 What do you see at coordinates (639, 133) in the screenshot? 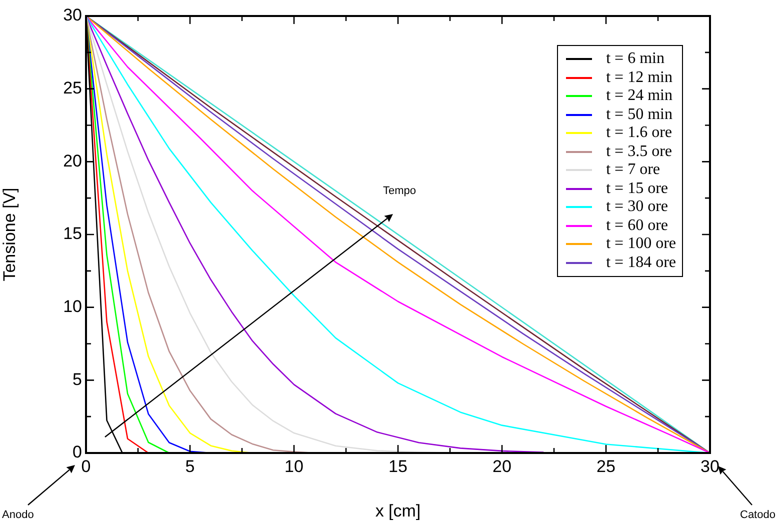
I see `legend-label: t = 1.6 ore` at bounding box center [639, 133].